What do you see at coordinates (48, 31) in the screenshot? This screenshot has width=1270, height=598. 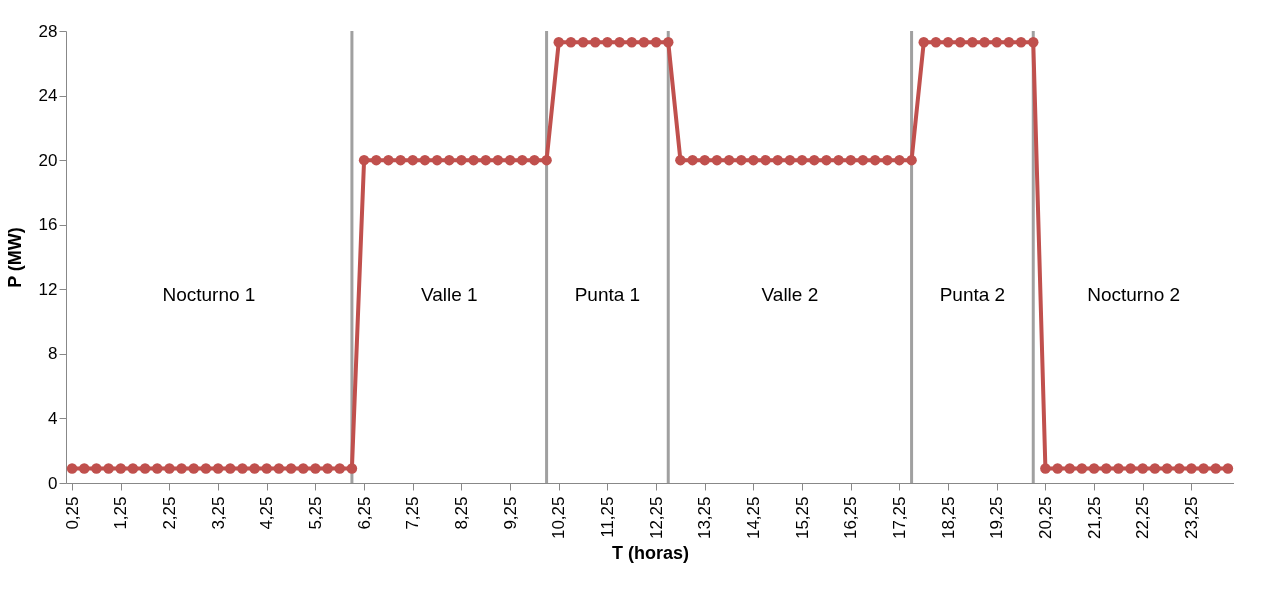 I see `y-tick-label: 28` at bounding box center [48, 31].